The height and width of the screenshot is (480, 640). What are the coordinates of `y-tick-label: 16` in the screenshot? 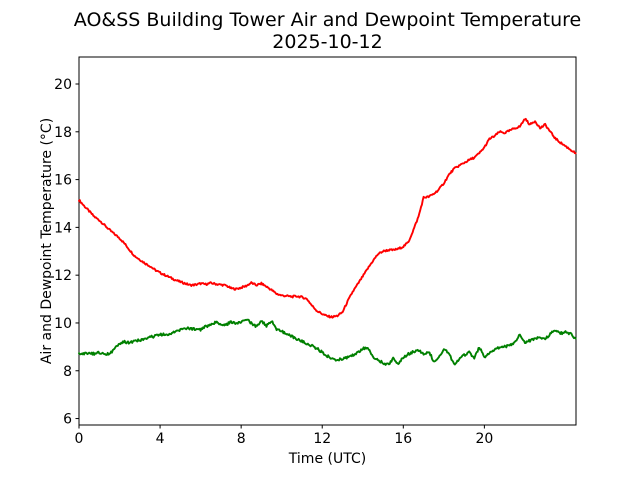 It's located at (63, 181).